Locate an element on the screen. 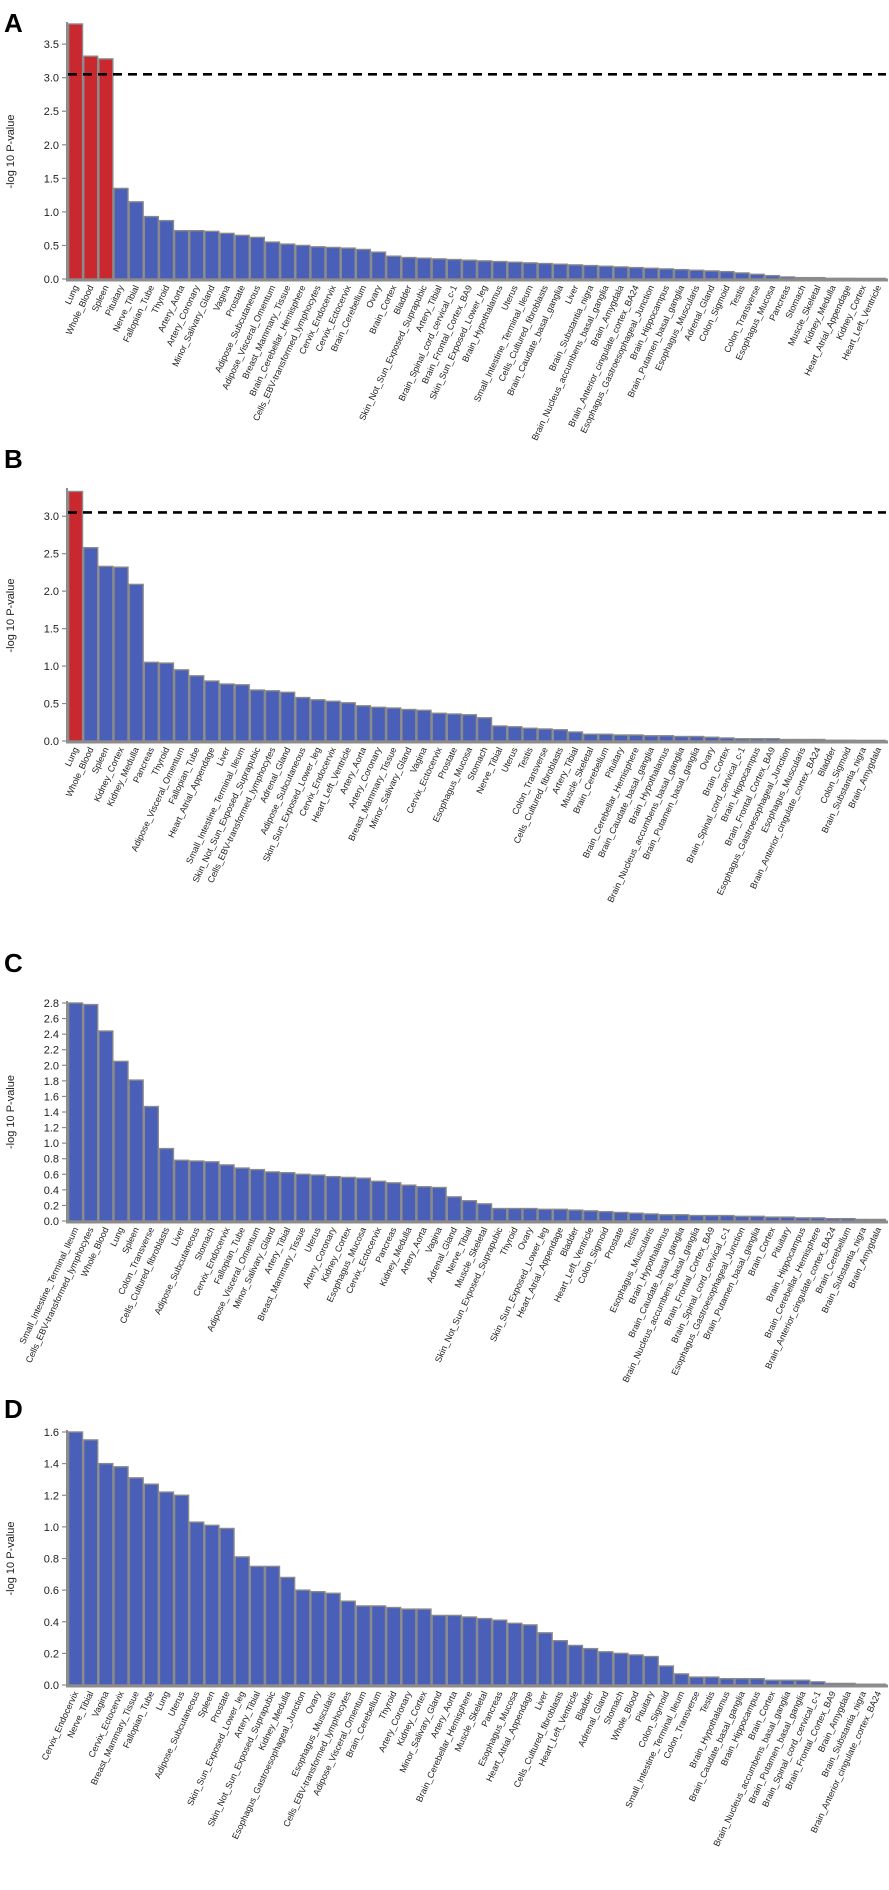 Image resolution: width=889 pixels, height=1890 pixels. bar-muscle-skeletal is located at coordinates (590, 737).